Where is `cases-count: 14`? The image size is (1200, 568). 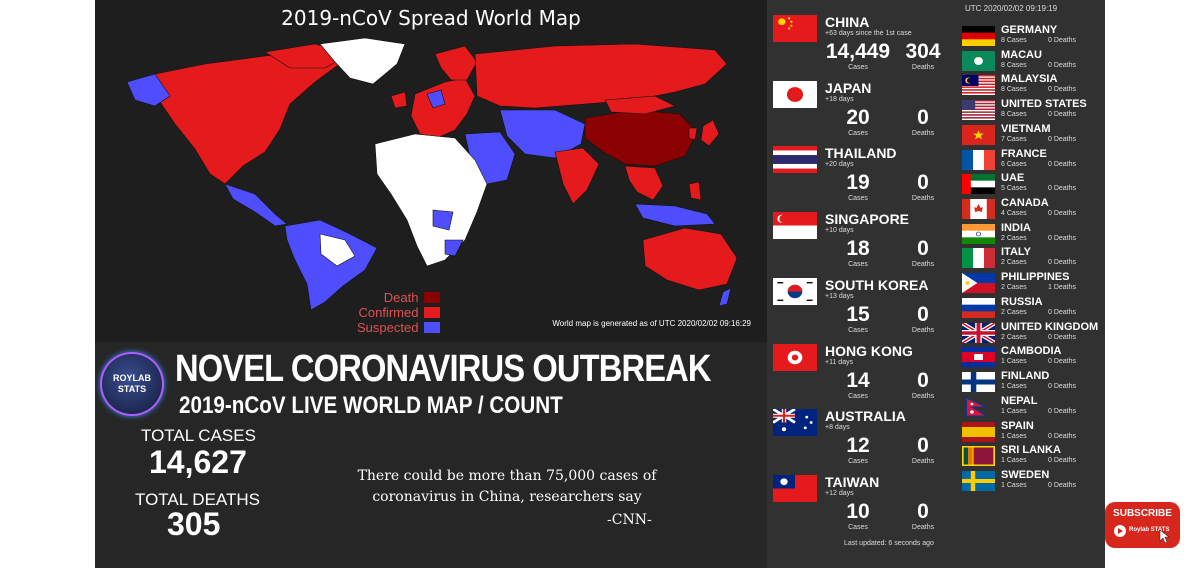 cases-count: 14 is located at coordinates (858, 380).